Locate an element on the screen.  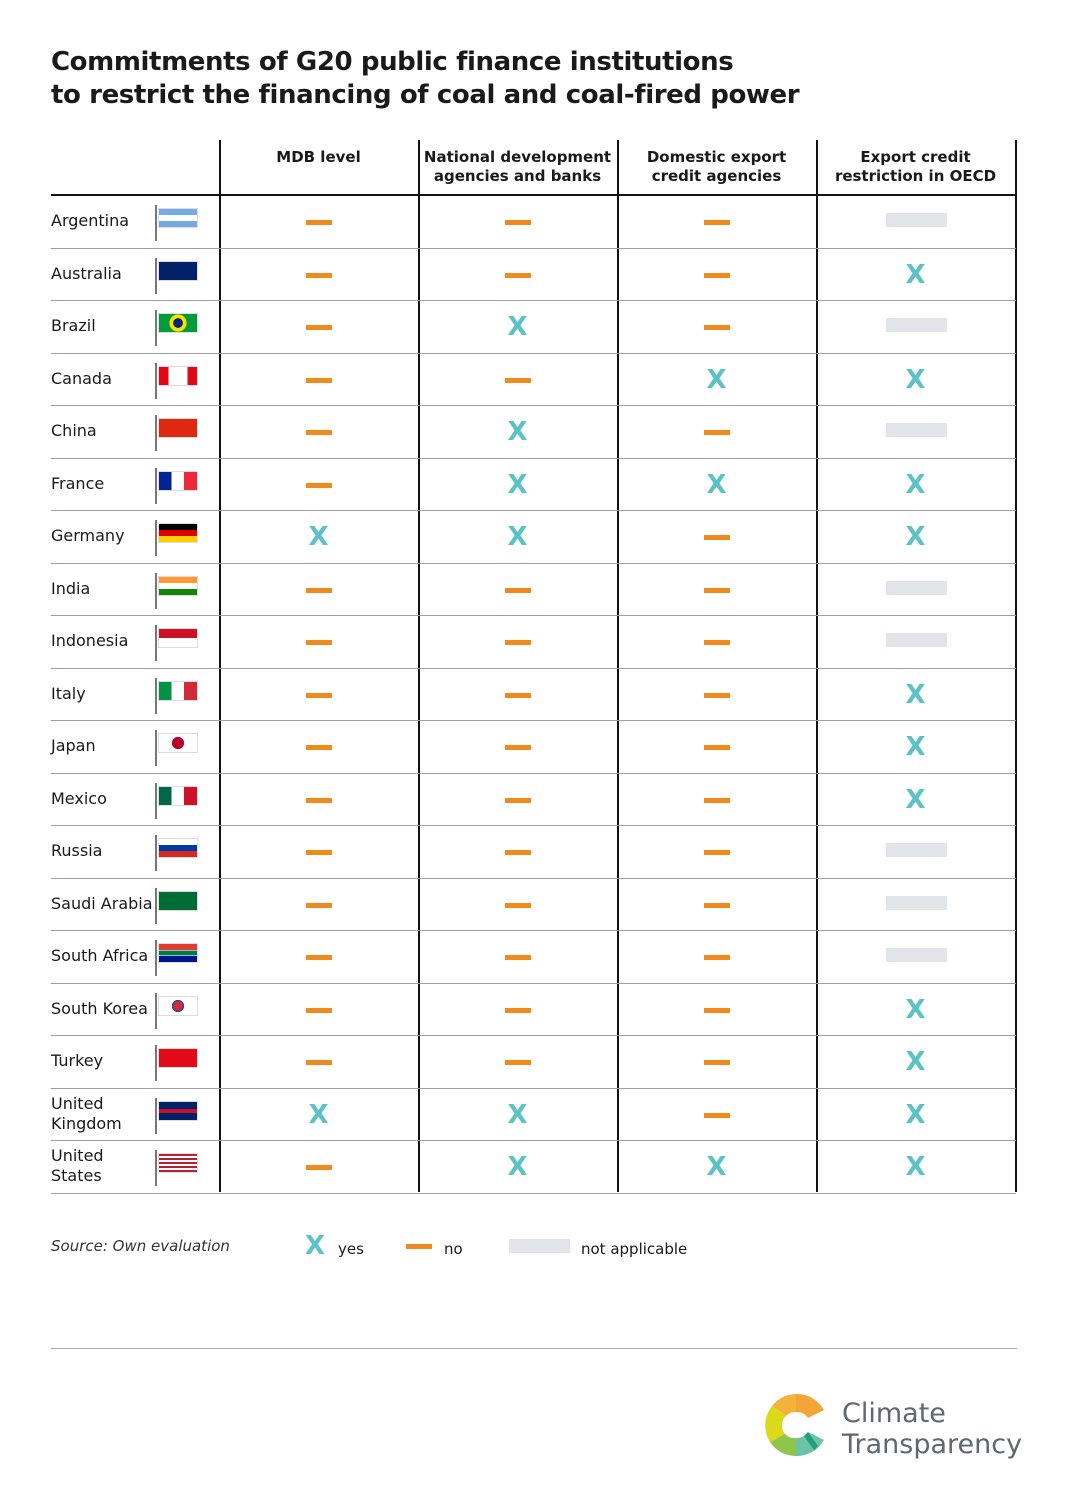
flag-saudi-arabia-icon is located at coordinates (178, 900).